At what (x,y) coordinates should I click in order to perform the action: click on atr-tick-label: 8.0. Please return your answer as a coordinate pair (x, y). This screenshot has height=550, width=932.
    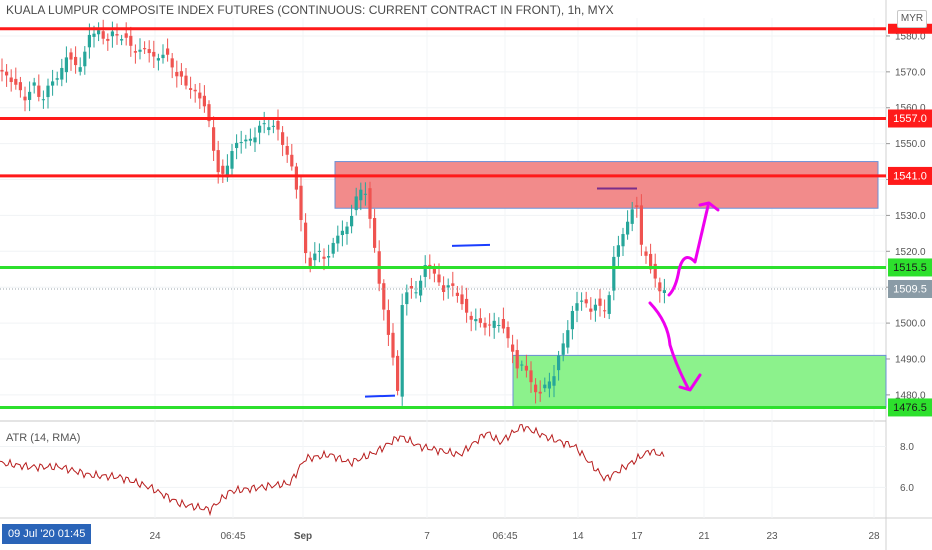
    Looking at the image, I should click on (907, 447).